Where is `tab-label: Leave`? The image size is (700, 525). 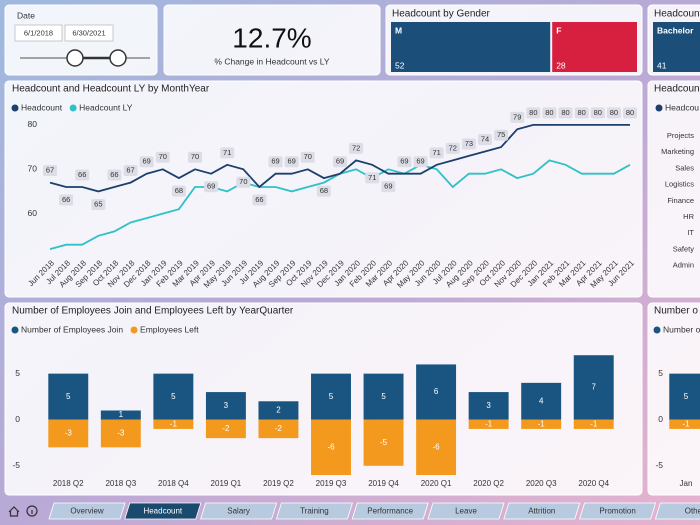
tab-label: Leave is located at coordinates (466, 511).